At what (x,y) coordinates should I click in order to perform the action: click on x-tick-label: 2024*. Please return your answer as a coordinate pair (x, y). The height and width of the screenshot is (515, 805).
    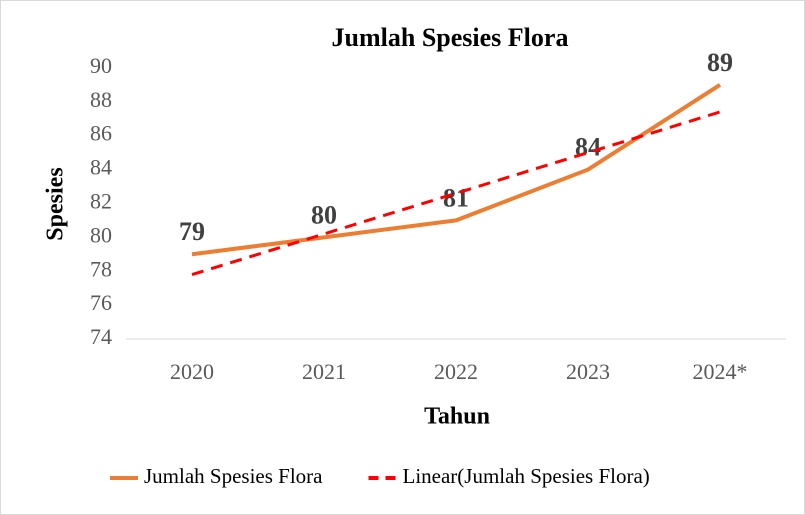
    Looking at the image, I should click on (720, 371).